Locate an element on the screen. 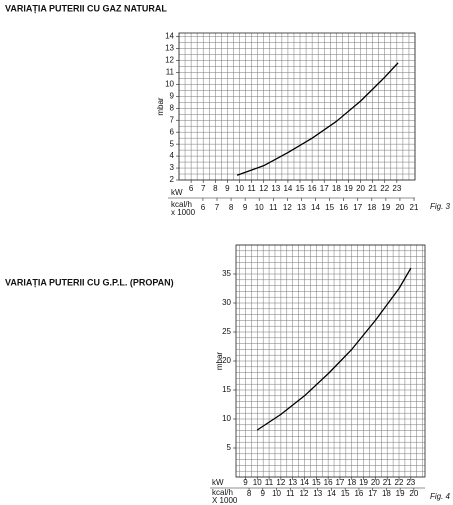 This screenshot has height=505, width=453. figure-label: Fig. 4 is located at coordinates (440, 496).